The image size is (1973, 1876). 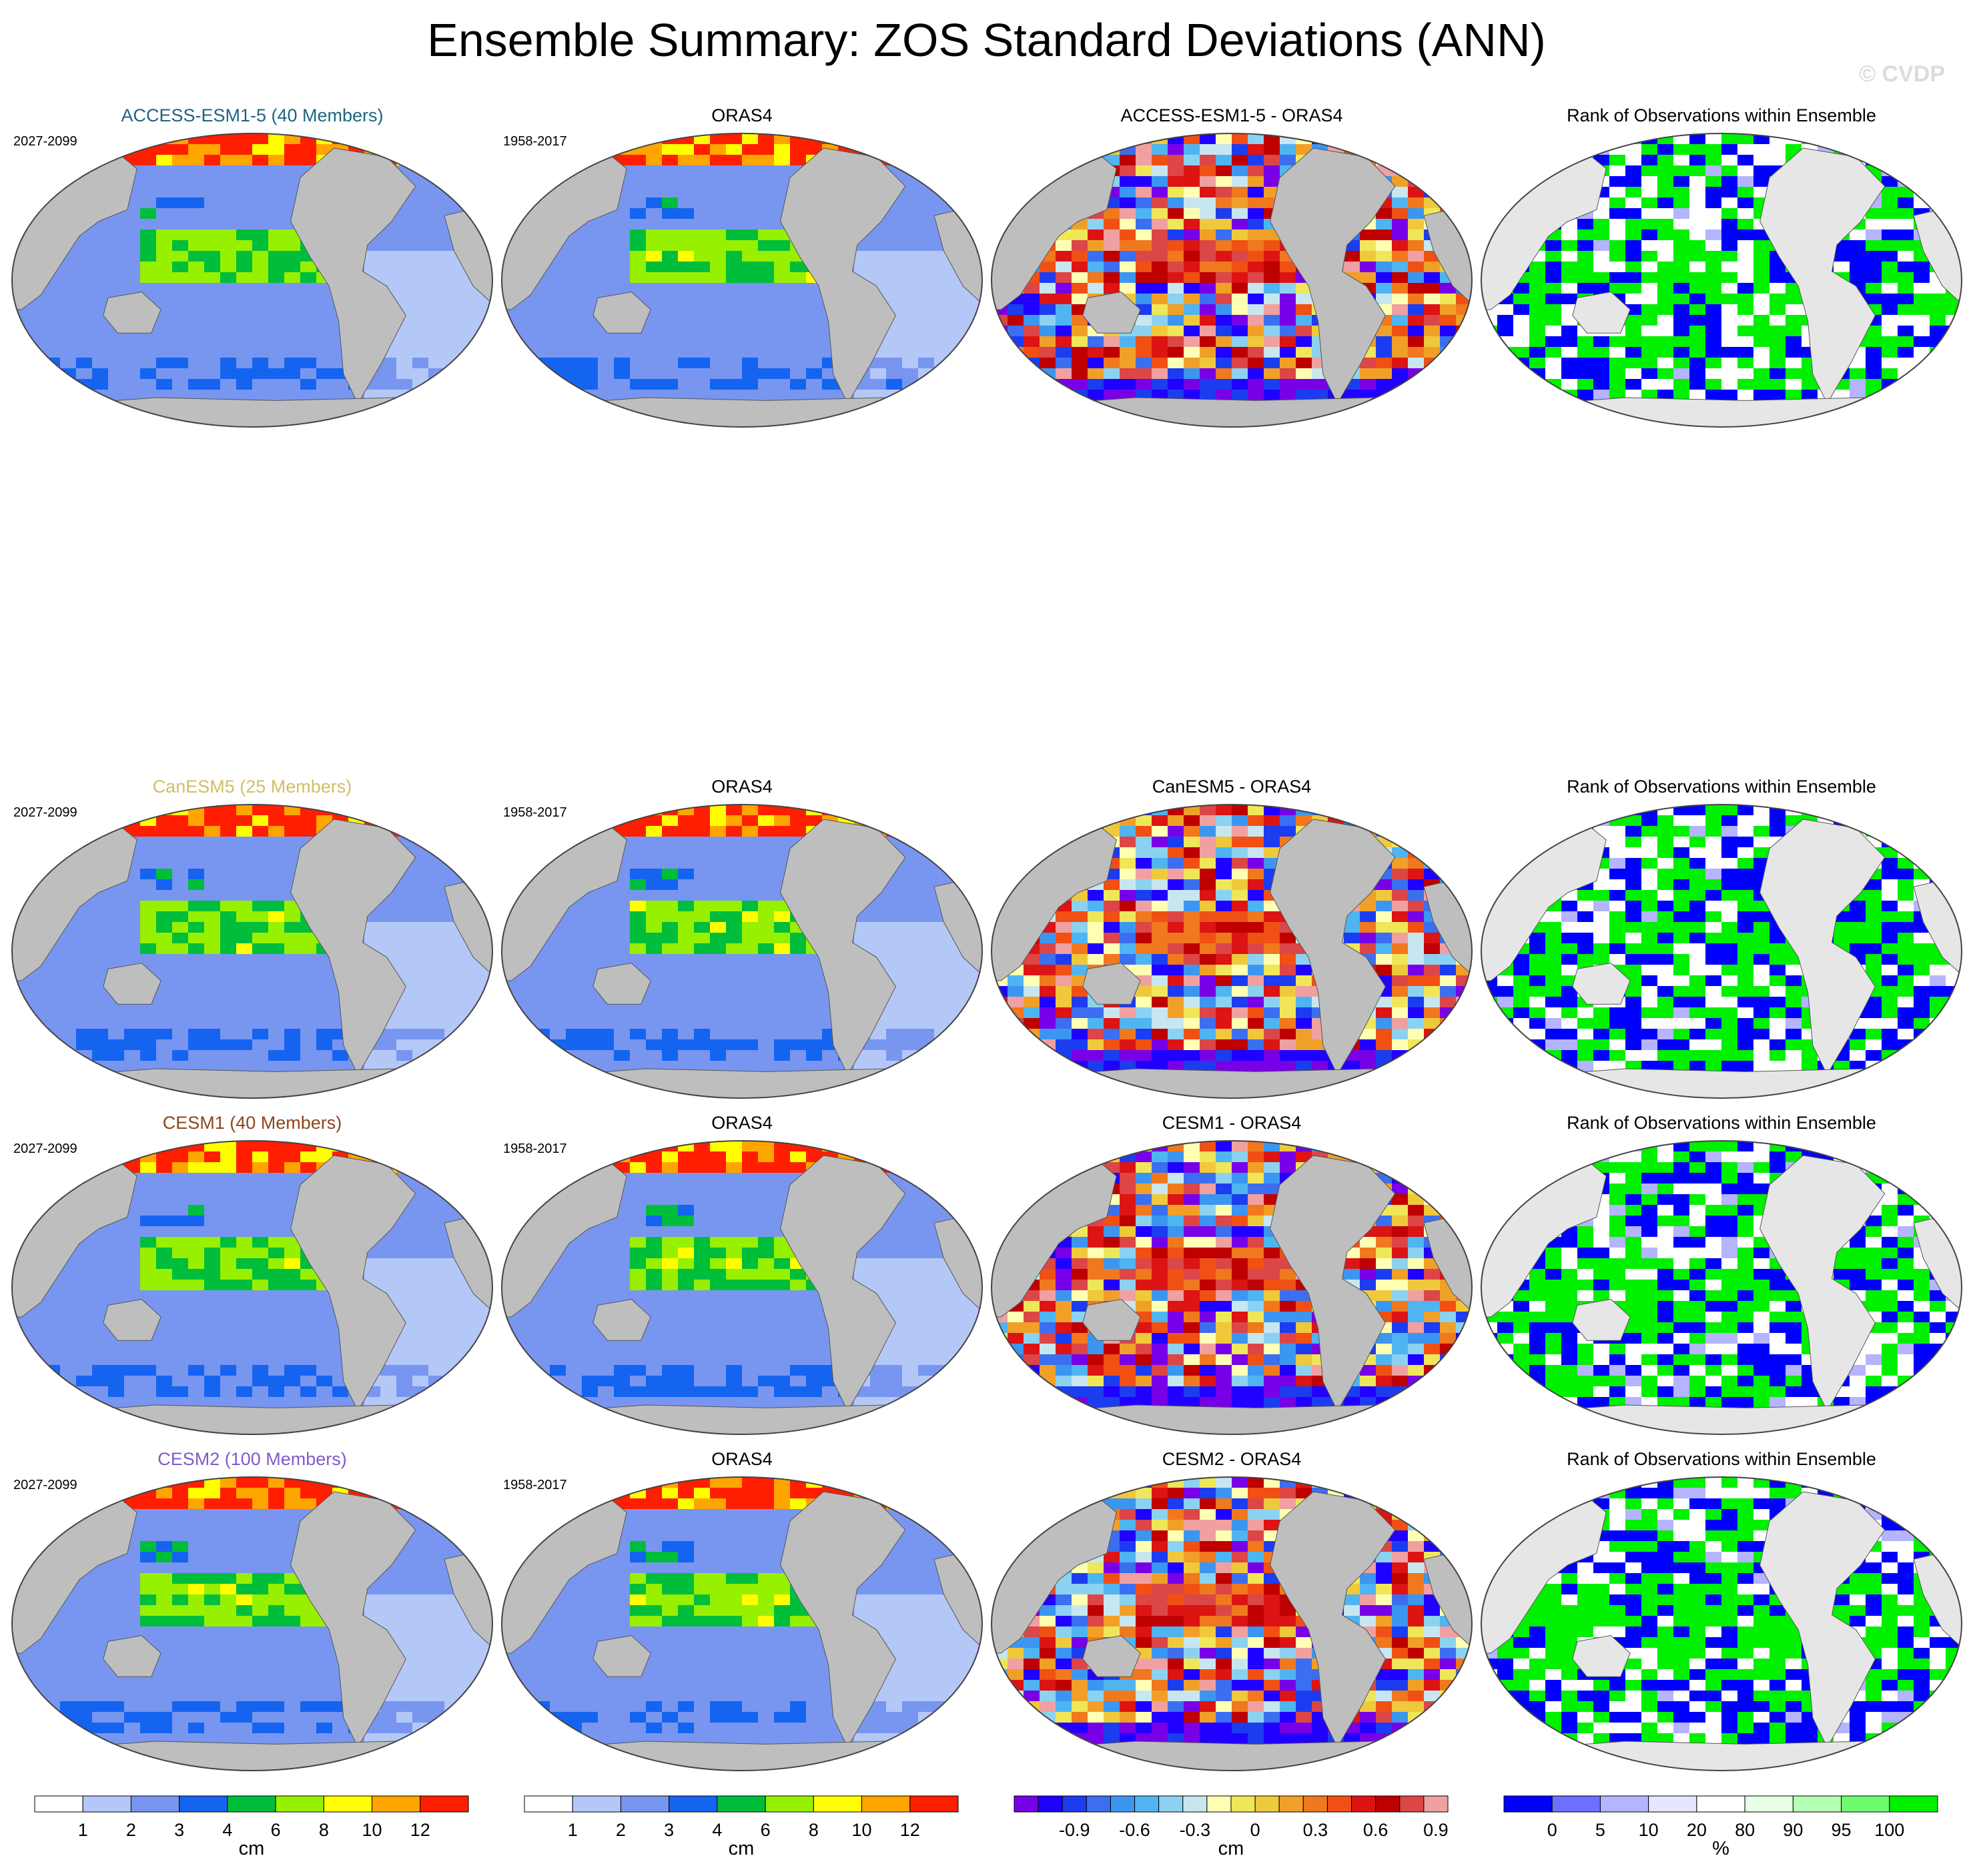 What do you see at coordinates (324, 1830) in the screenshot?
I see `colorbar-tick-label: 8` at bounding box center [324, 1830].